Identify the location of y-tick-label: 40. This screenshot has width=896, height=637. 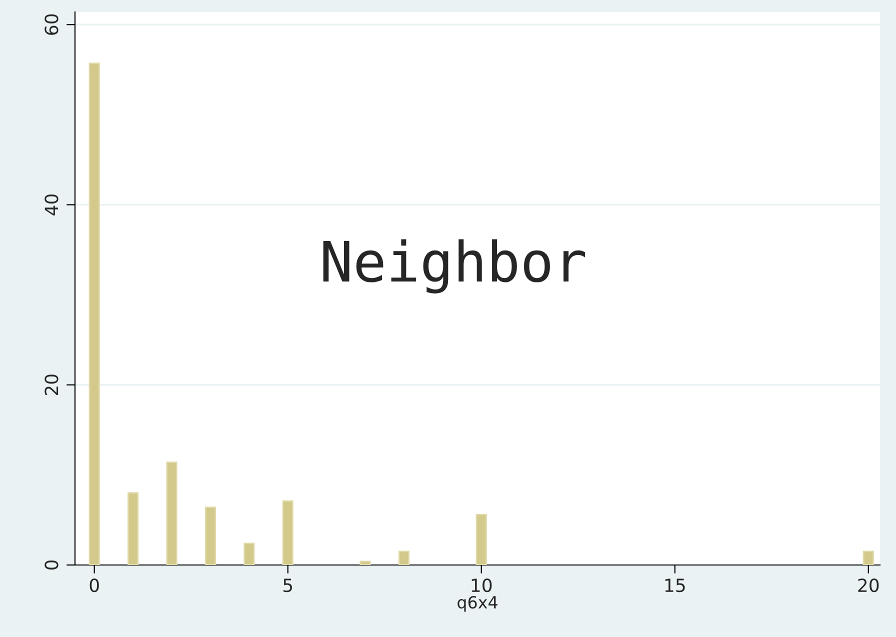
(51, 205).